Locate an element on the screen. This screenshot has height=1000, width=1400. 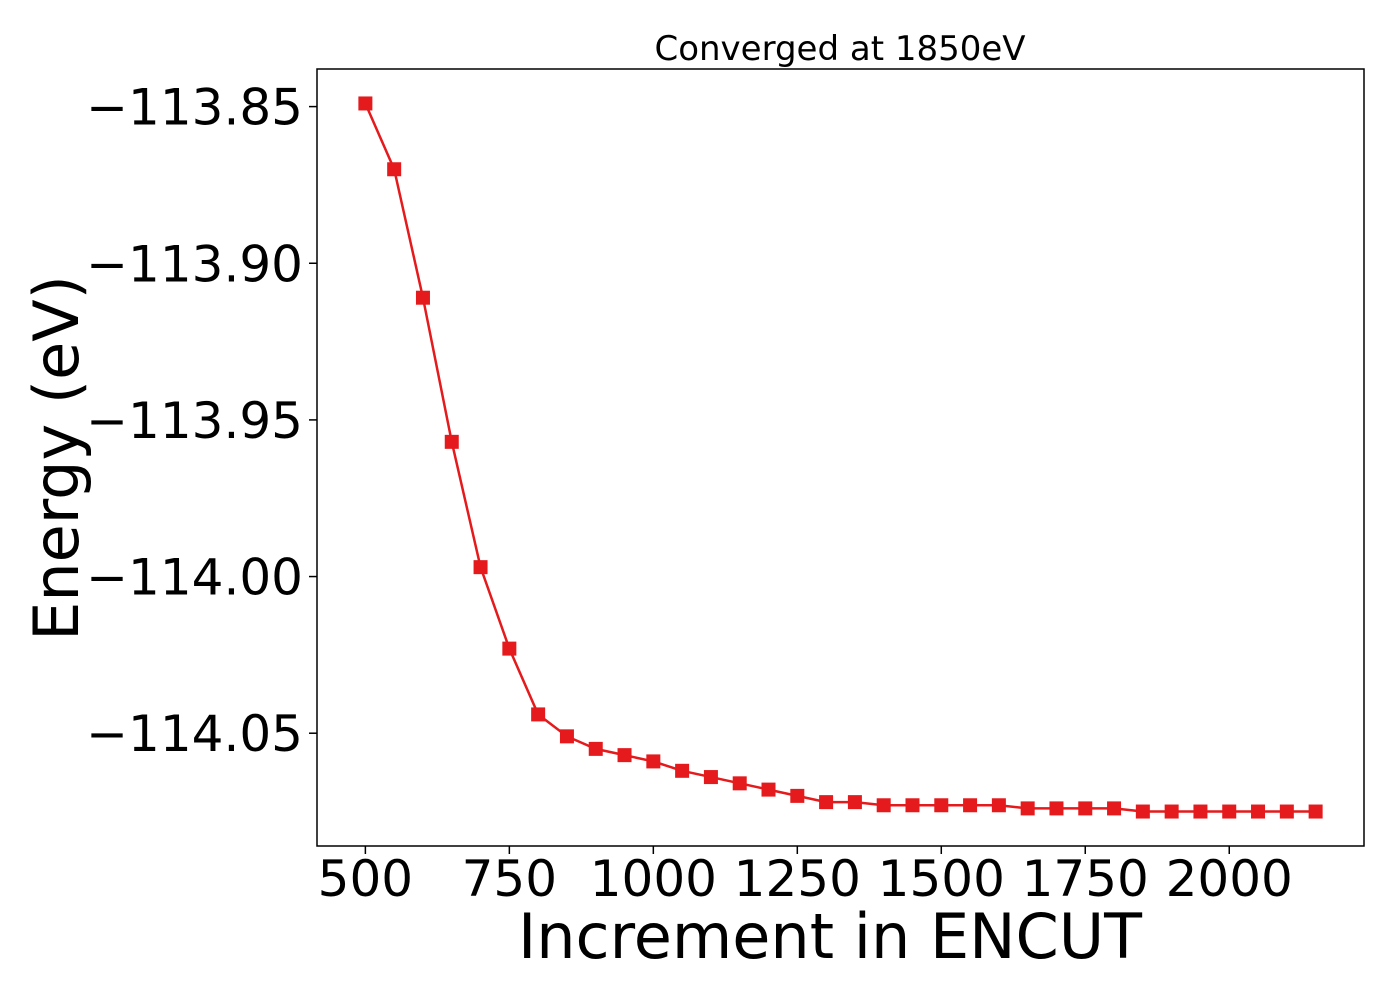
y-axis-label: Energy (eV) is located at coordinates (56, 458).